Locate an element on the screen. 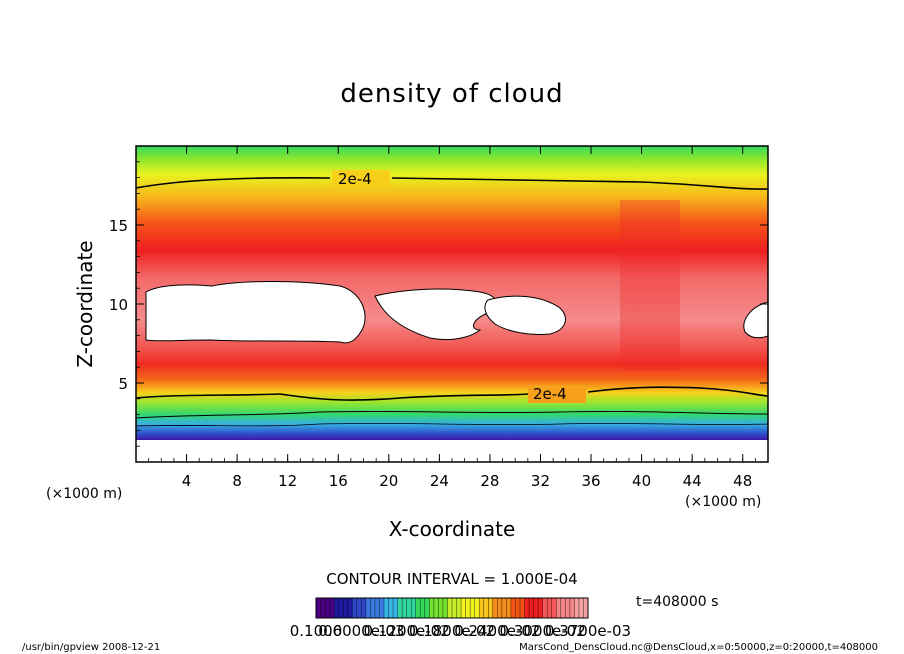  x-tick-label: 16 is located at coordinates (338, 481).